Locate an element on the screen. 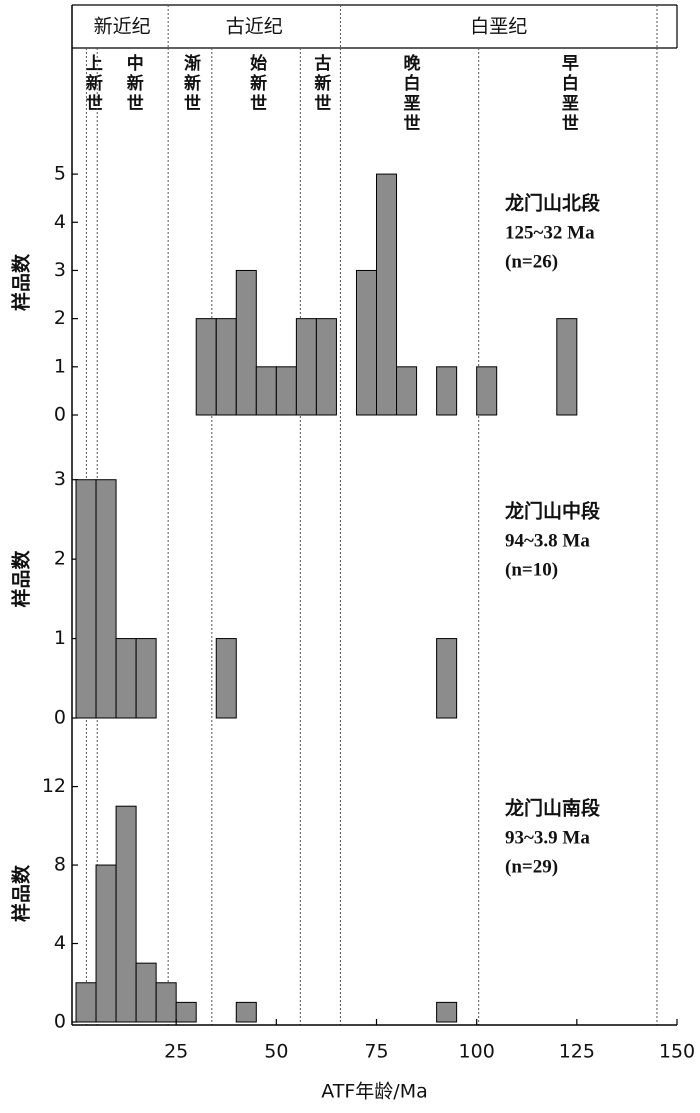 This screenshot has width=700, height=1113. annotation: 93~3.9 Ma is located at coordinates (547, 837).